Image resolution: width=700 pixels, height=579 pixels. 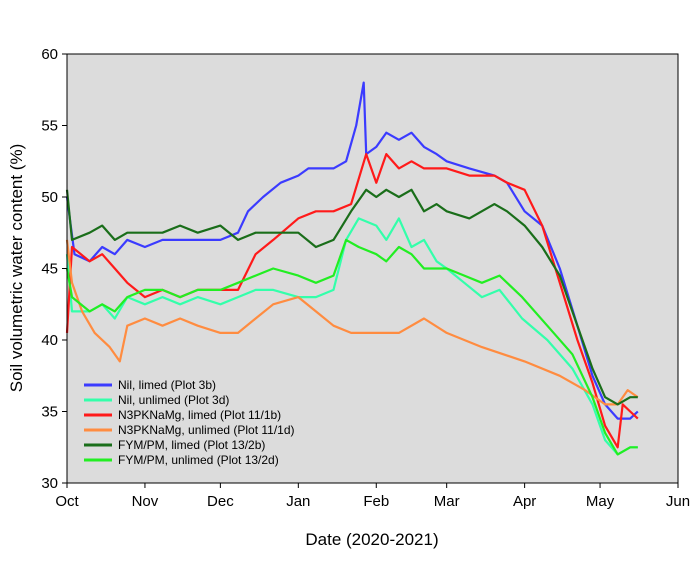 I want to click on legend-label: FYM/PM, unlimed (Plot 13/2d), so click(x=198, y=460).